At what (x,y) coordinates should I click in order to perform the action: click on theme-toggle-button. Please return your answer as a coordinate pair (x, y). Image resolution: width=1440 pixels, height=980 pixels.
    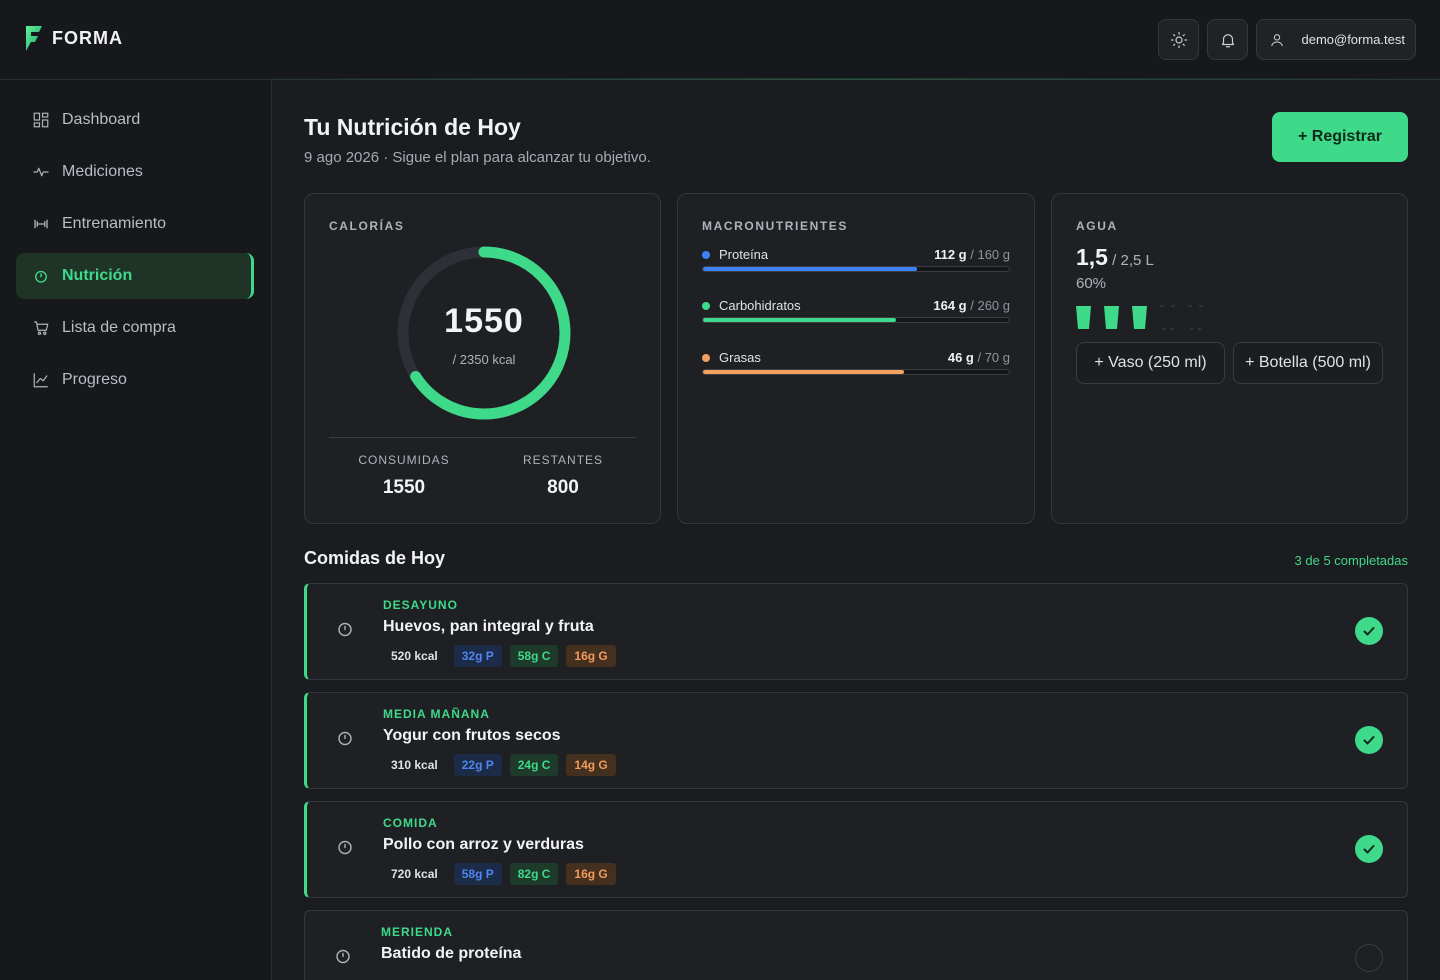
    Looking at the image, I should click on (1179, 39).